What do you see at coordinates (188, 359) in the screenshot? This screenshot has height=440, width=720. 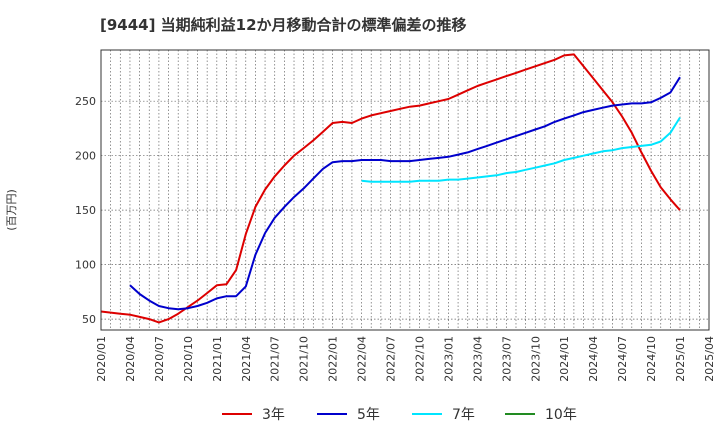 I see `x-tick-label: 2020/10` at bounding box center [188, 359].